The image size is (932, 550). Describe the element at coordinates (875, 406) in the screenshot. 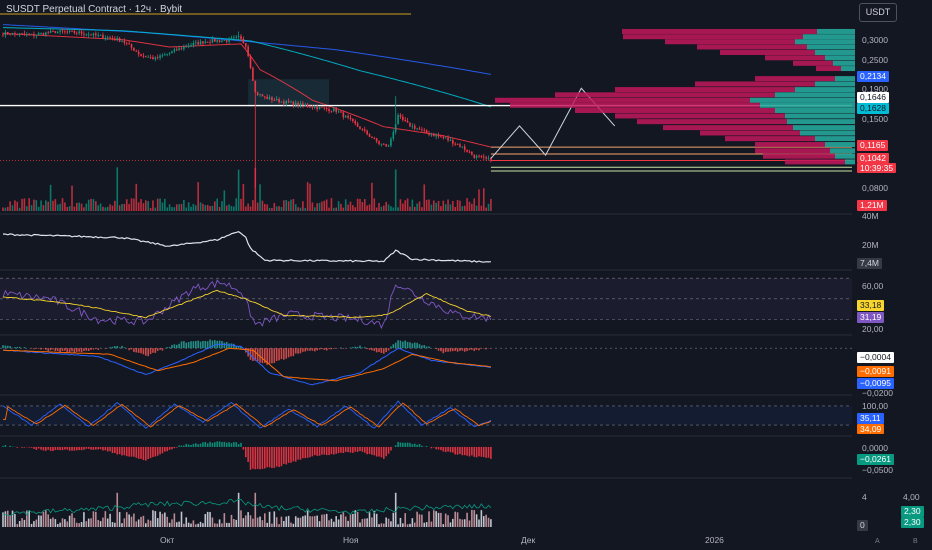

I see `stoch-tick: 100,00` at that location.